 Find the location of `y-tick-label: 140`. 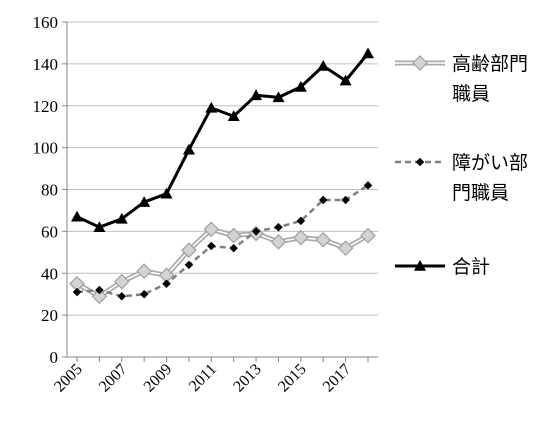

y-tick-label: 140 is located at coordinates (46, 64).